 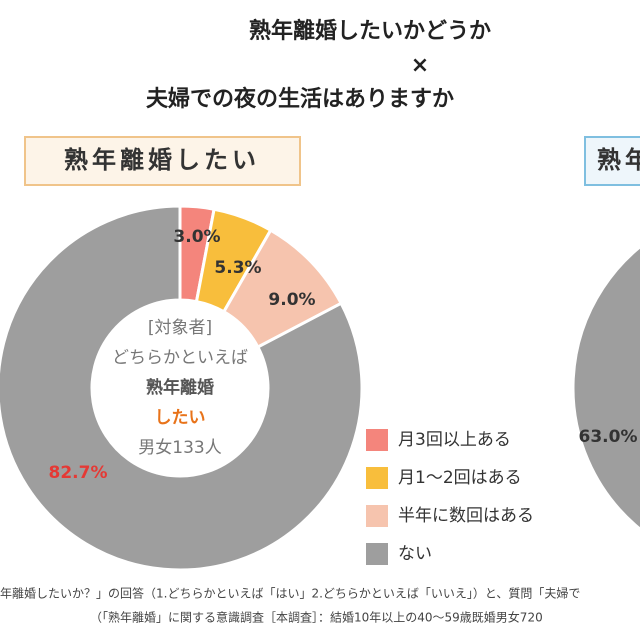 I want to click on center-text: どちらかといえば, so click(x=180, y=358).